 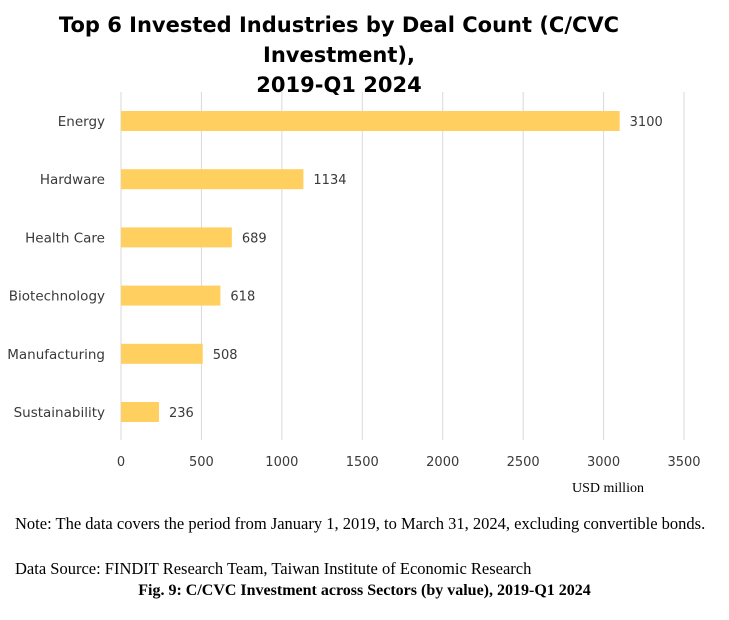 I want to click on chart-title-line-2: 2019-Q1 2024, so click(x=339, y=85).